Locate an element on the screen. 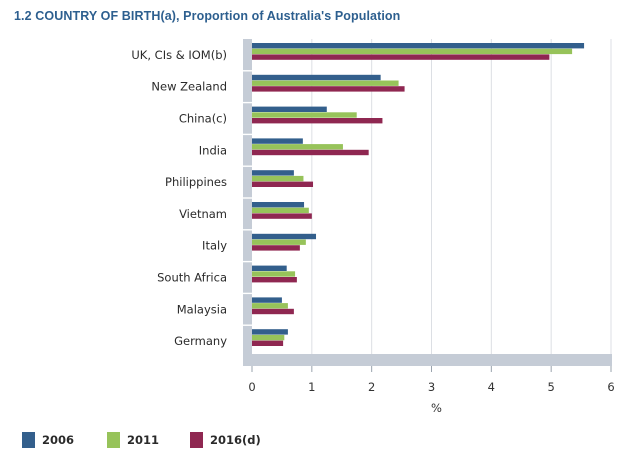 This screenshot has height=464, width=640. bar-south-africa-2011 is located at coordinates (274, 274).